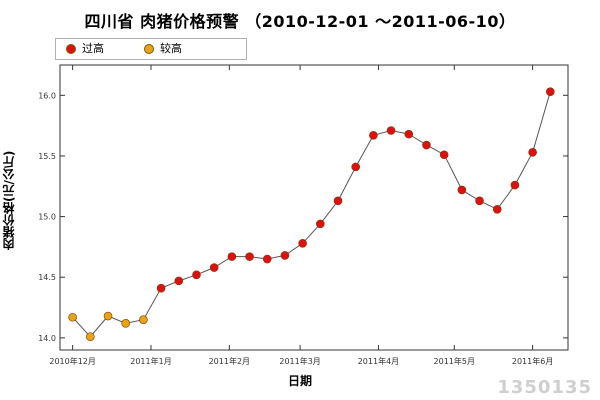 The image size is (600, 400). I want to click on x-tick-label: 2011年2月, so click(229, 361).